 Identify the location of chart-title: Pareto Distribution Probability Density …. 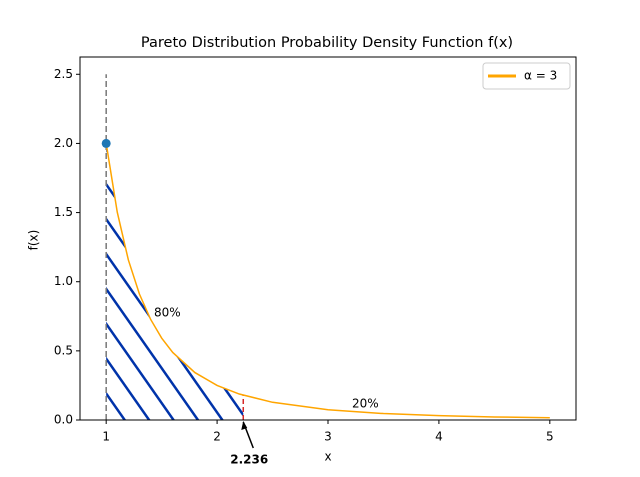
(327, 43).